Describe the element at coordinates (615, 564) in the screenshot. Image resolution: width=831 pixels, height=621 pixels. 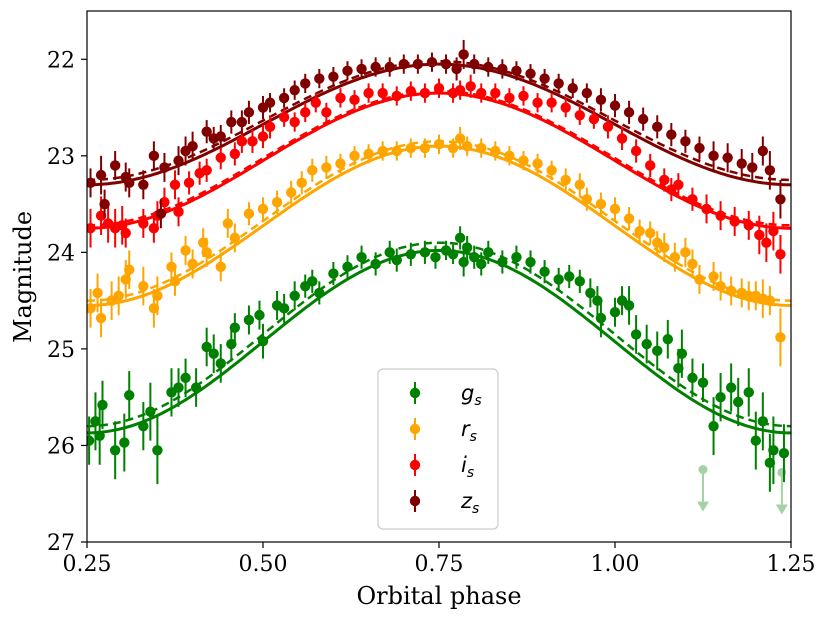
I see `x-tick-label: 1.00` at that location.